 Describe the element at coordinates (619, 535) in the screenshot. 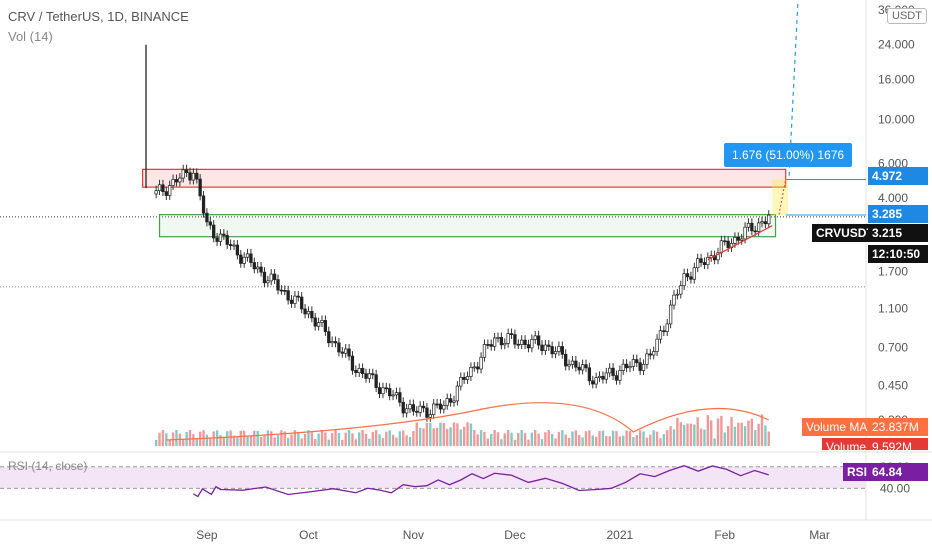

I see `x-tick-4: 2021` at that location.